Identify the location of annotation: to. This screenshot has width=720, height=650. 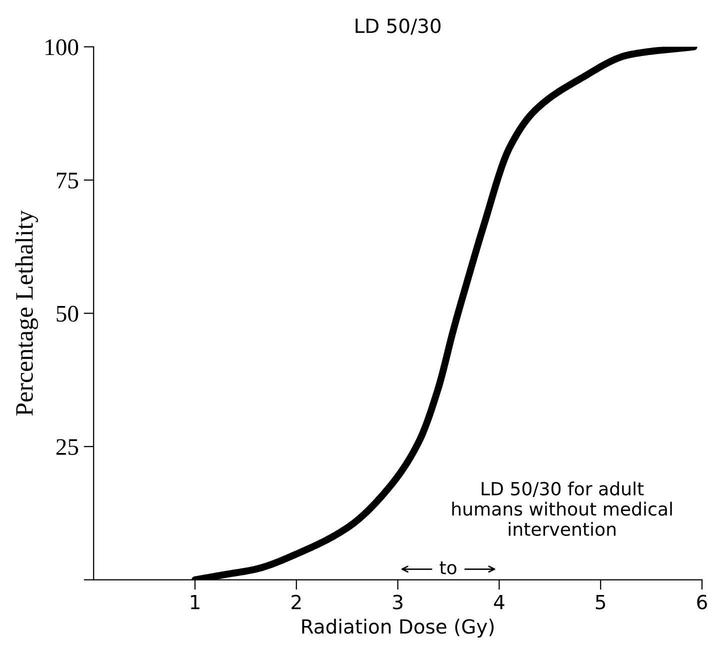
(448, 567).